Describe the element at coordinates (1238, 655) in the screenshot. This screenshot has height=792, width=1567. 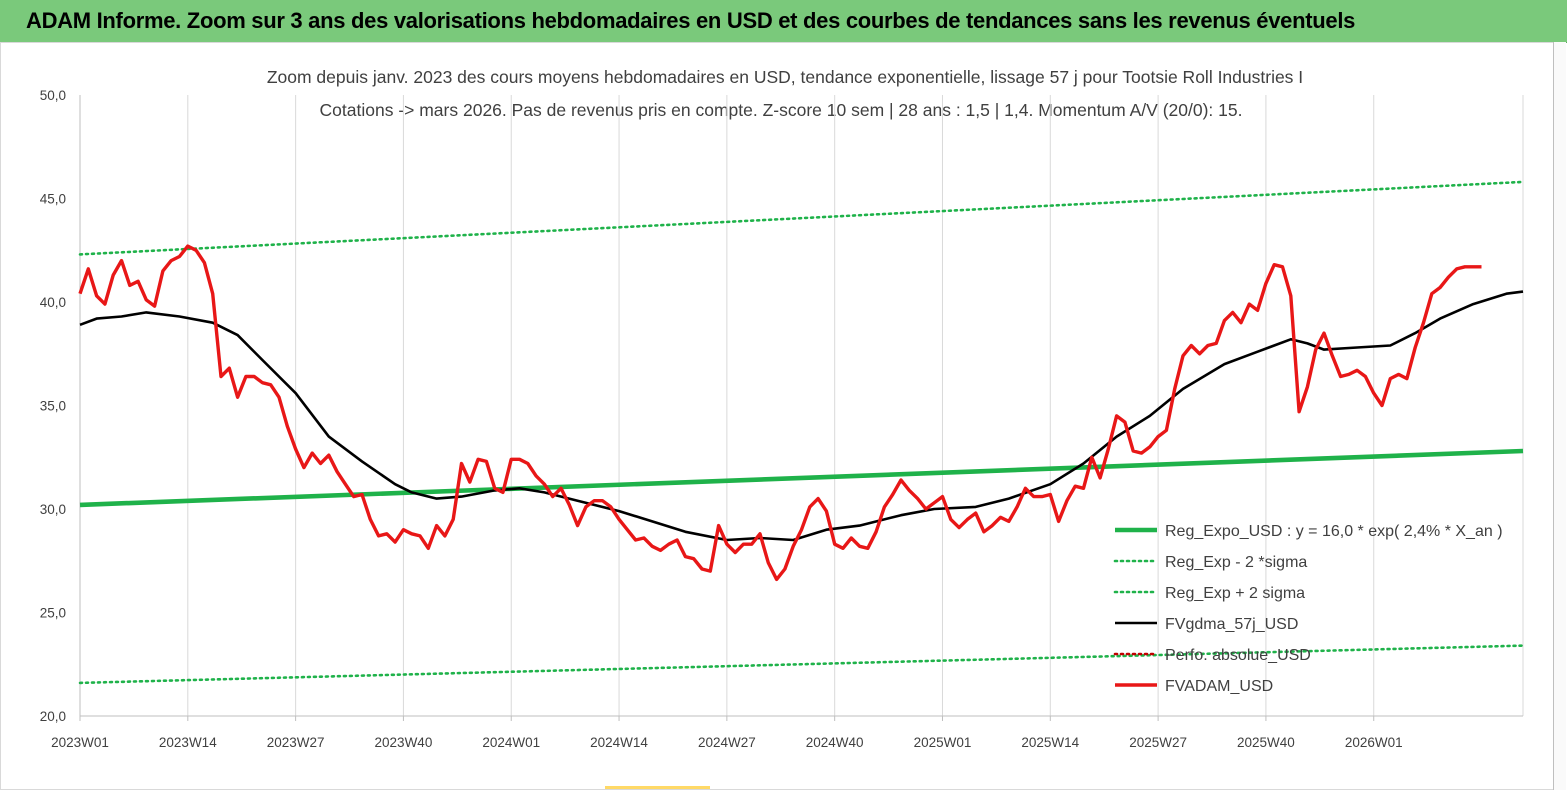
I see `legend-label: Perfo. absolue_USD` at that location.